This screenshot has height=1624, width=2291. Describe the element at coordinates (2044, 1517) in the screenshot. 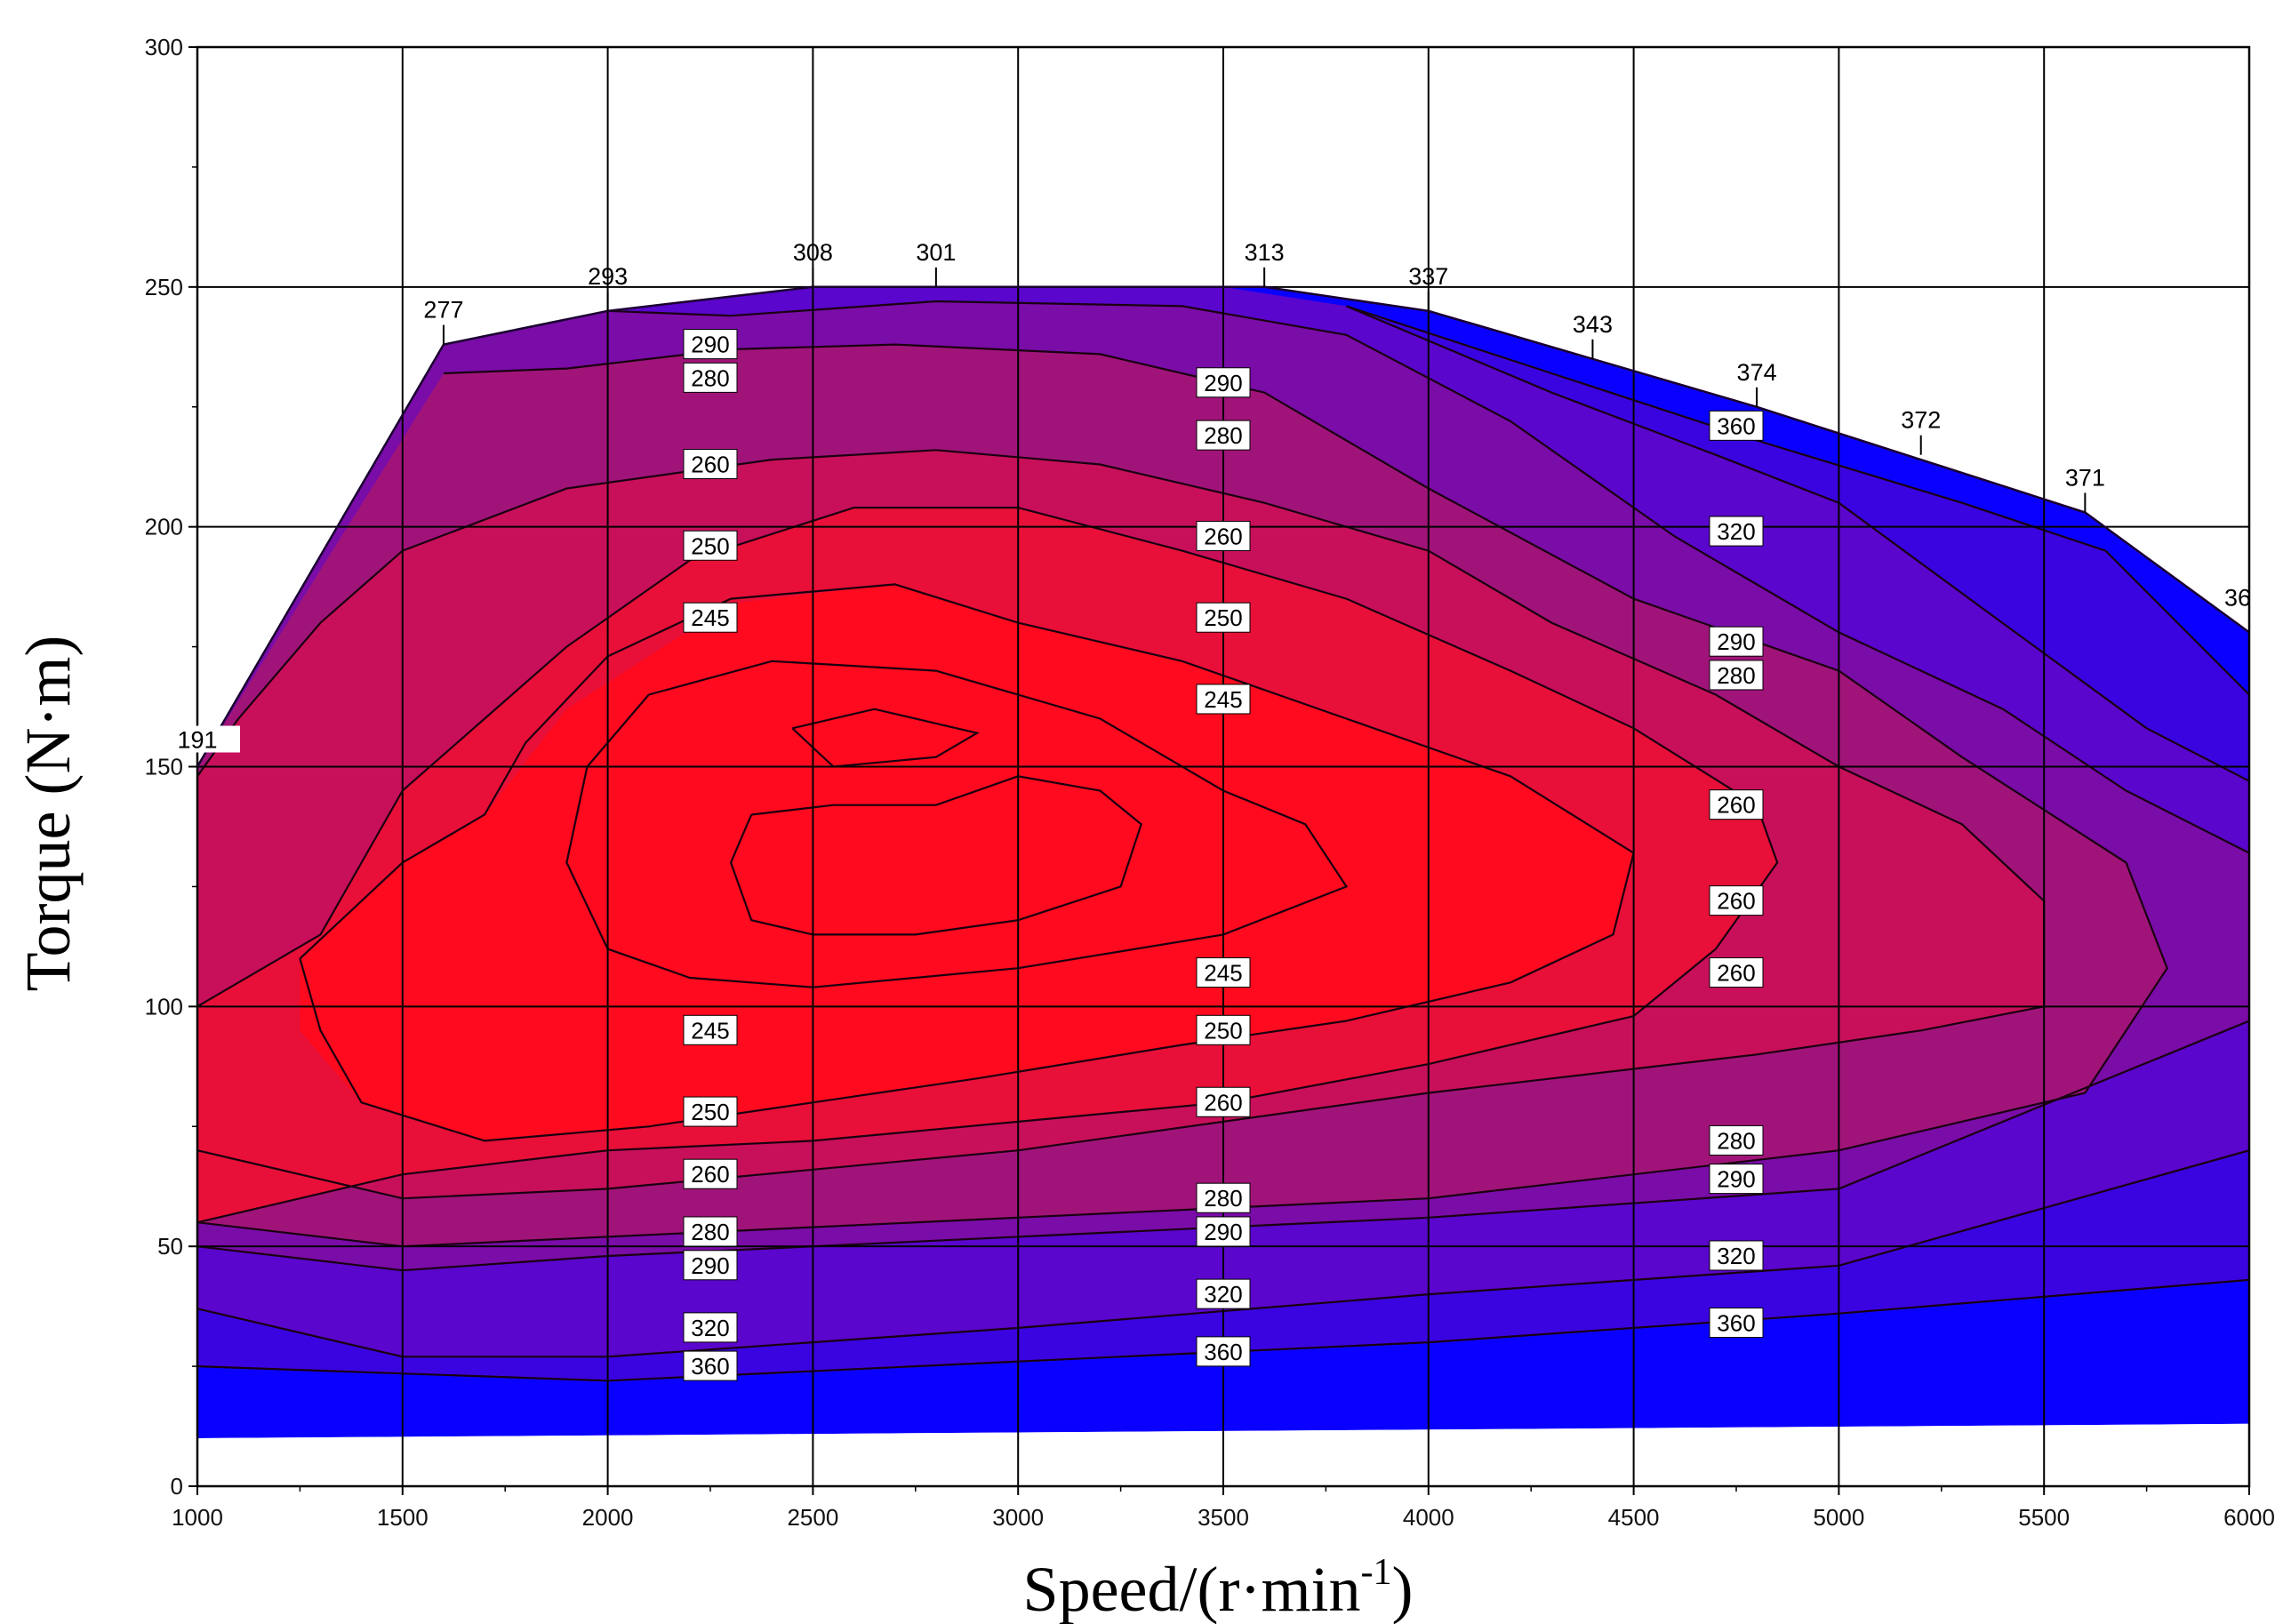

I see `x-tick-label: 5500` at that location.